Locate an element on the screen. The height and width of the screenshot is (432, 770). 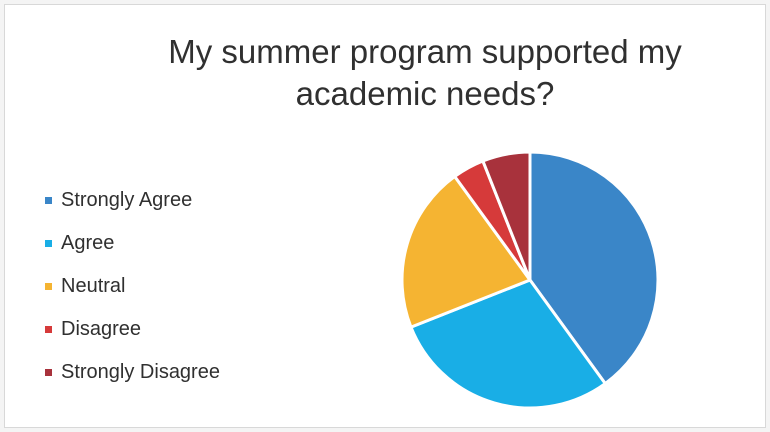
legend-swatch-strongly-agree is located at coordinates (48, 200).